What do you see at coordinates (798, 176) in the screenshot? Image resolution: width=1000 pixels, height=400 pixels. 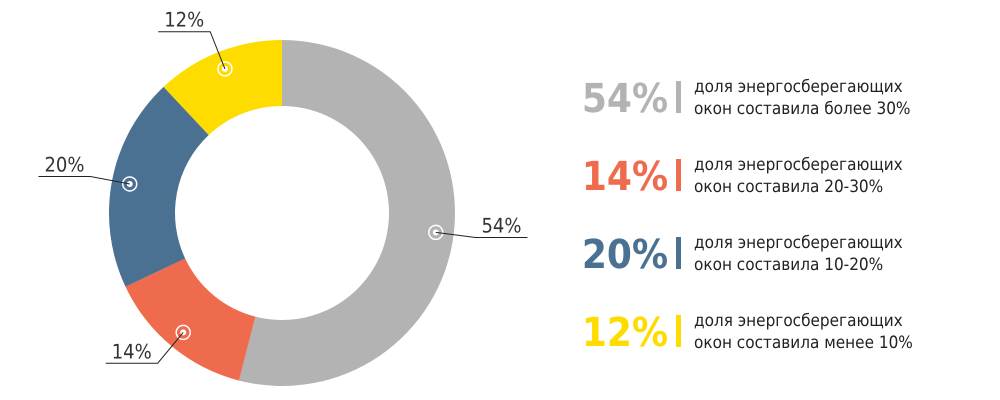 I see `legend-label: доля энергосберегающих окон составила 20-30%` at bounding box center [798, 176].